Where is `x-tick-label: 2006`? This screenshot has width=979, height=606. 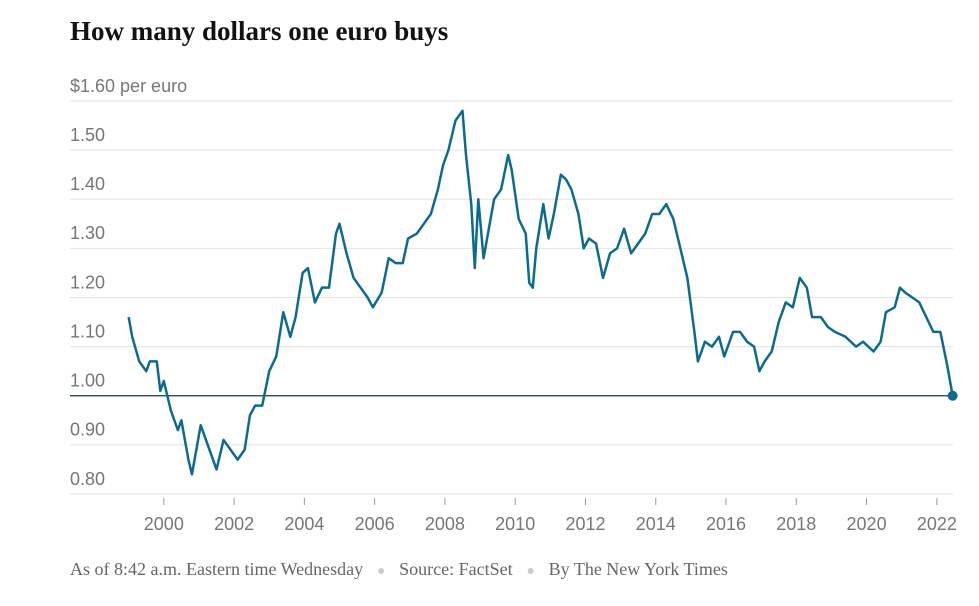
x-tick-label: 2006 is located at coordinates (375, 524).